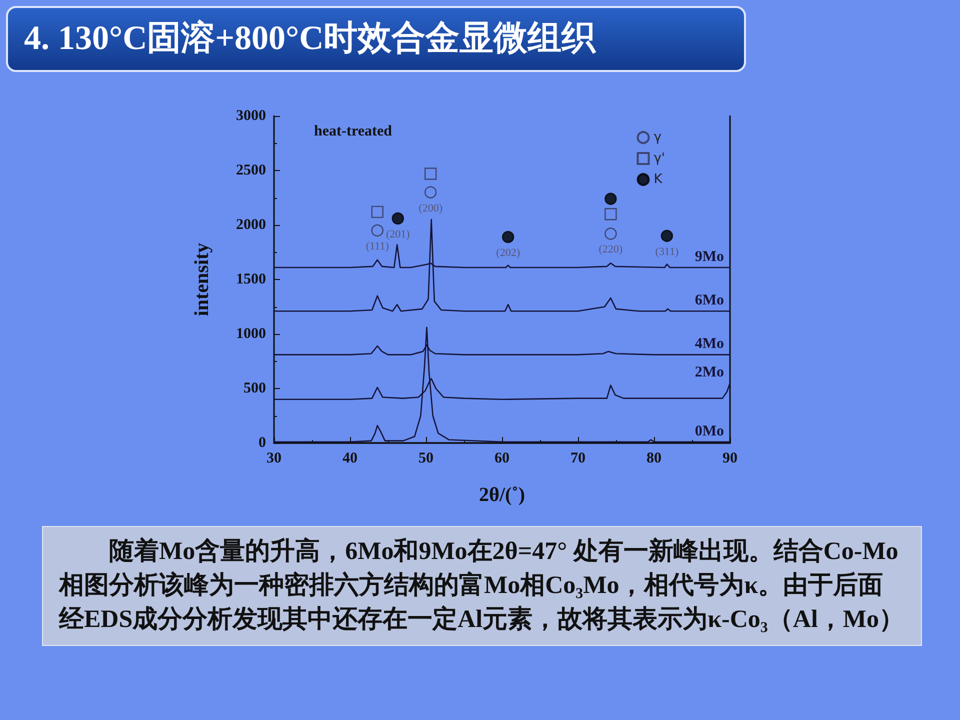 The width and height of the screenshot is (960, 720). I want to click on x-tick-label: 30, so click(274, 458).